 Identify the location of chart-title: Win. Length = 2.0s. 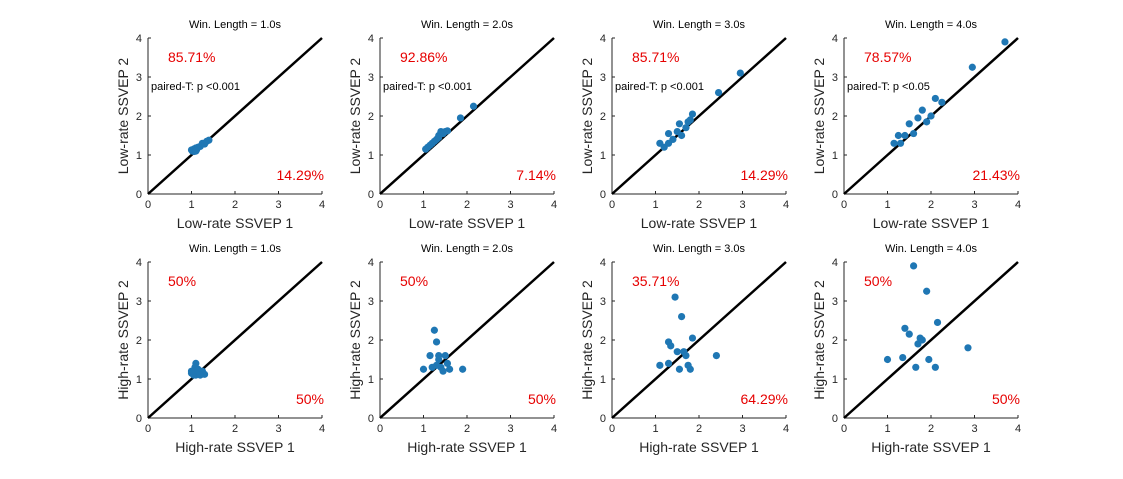
(467, 249).